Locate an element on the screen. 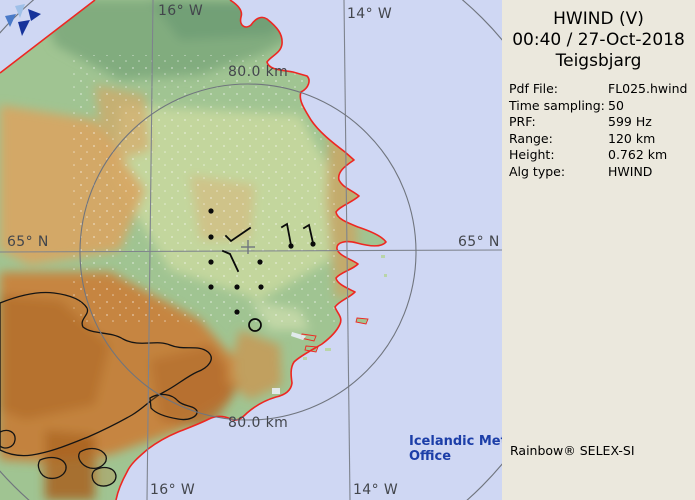 This screenshot has height=500, width=695. range-label-80km-top: 80.0 km is located at coordinates (258, 72).